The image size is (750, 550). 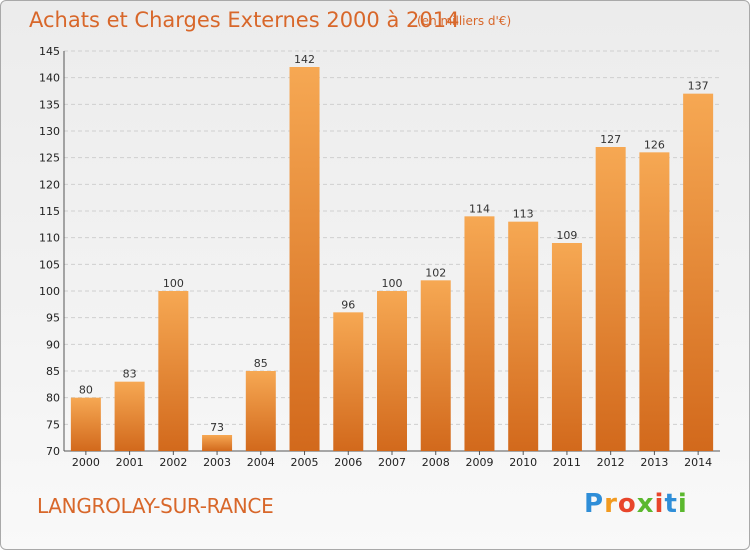 I want to click on logo-letter: P, so click(x=594, y=504).